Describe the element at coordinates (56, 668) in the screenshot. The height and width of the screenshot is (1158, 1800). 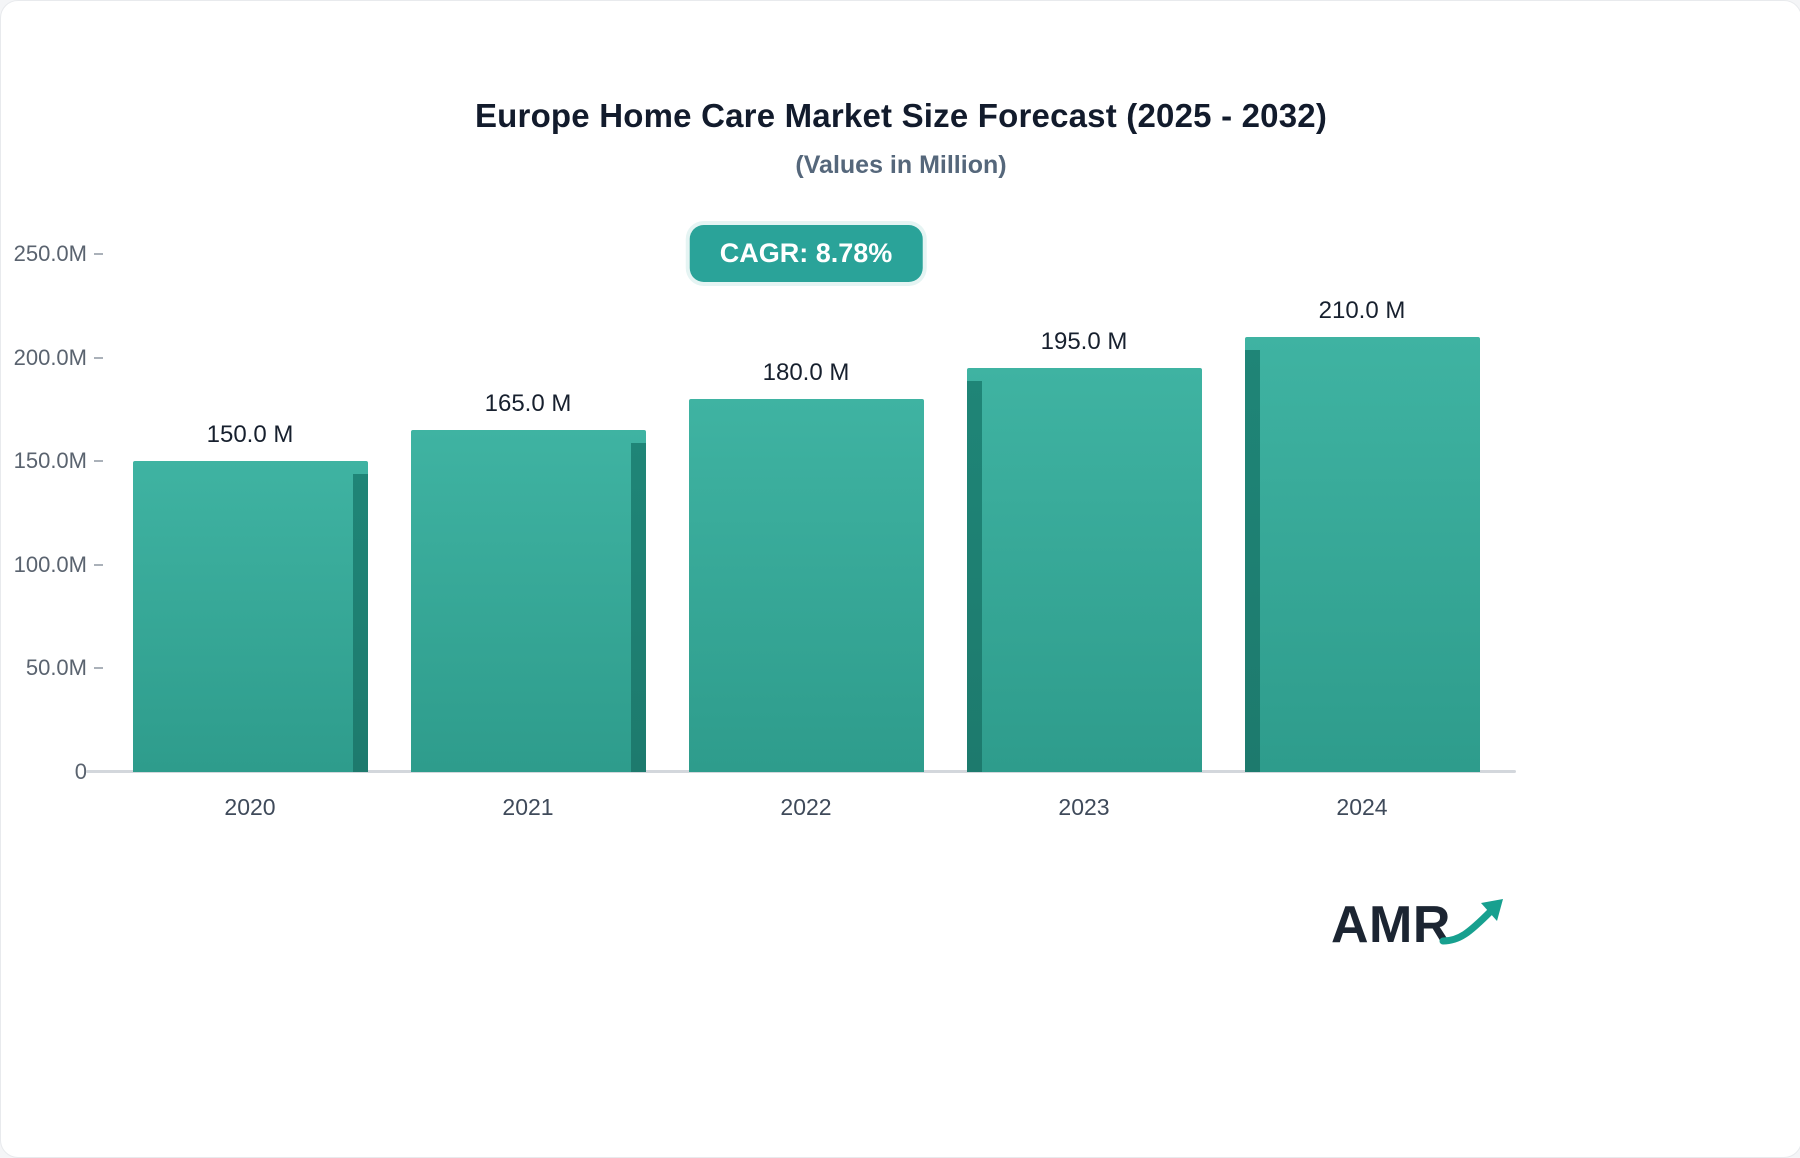
I see `y-tick-label: 50.0M` at that location.